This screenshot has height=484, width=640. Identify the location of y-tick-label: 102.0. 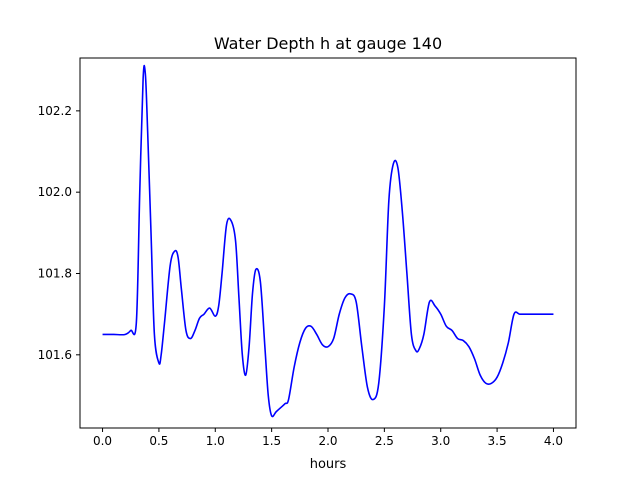
(55, 192).